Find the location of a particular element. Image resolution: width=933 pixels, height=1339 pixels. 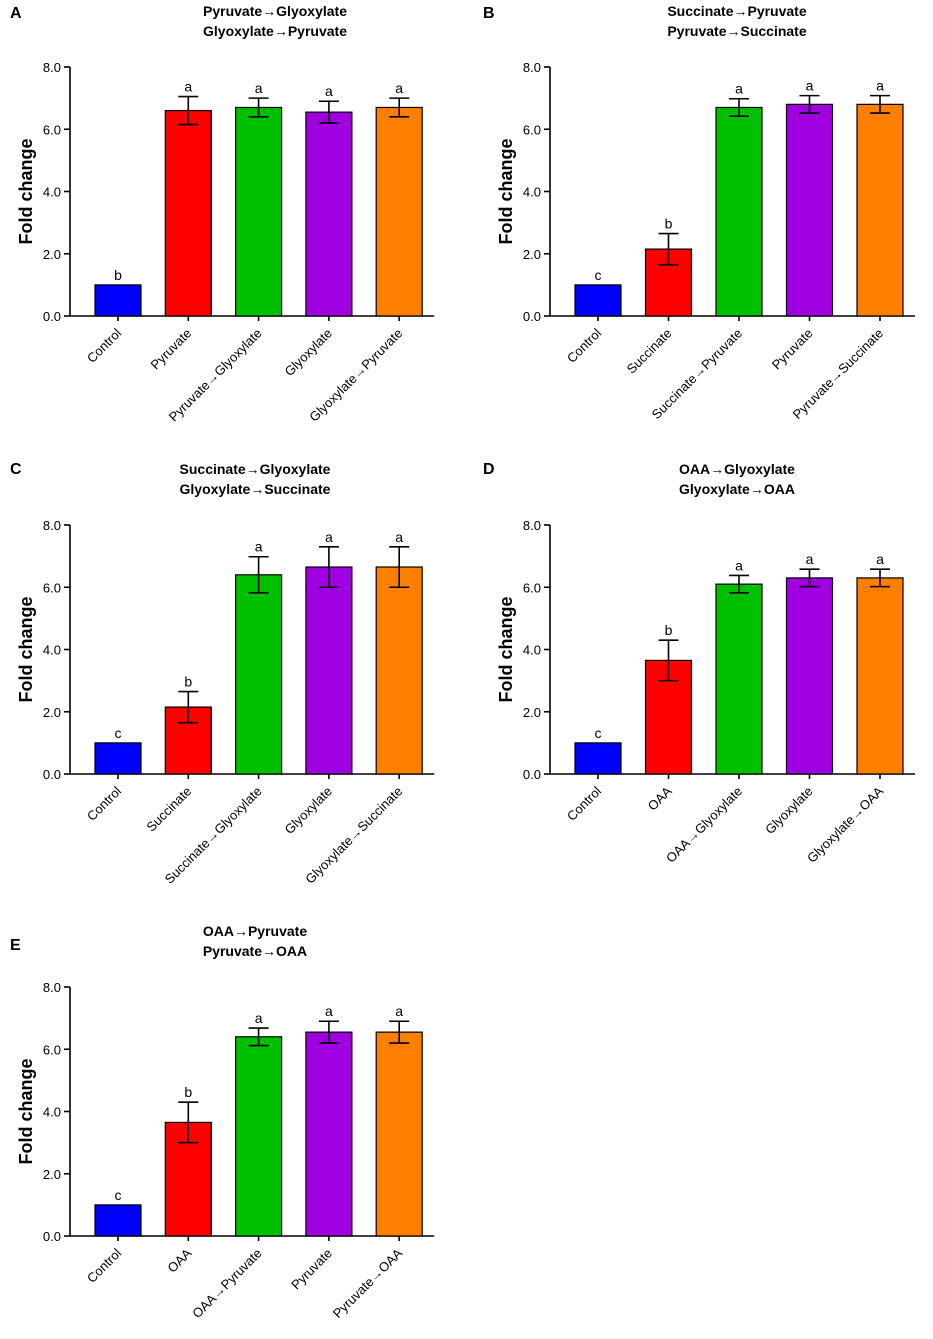

chart-title-line: Pyruvate→Succinate is located at coordinates (736, 31).